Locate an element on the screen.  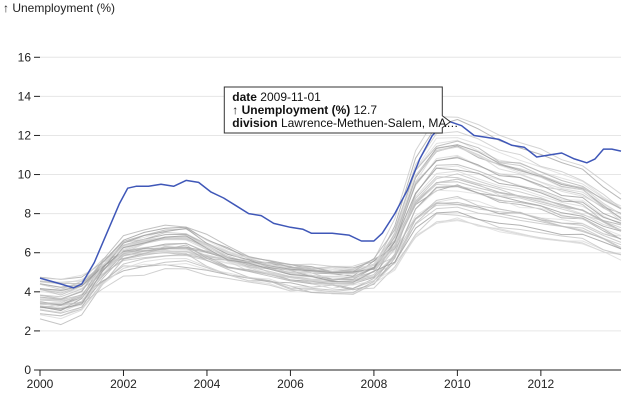
y-tick-label: 12 is located at coordinates (25, 135).